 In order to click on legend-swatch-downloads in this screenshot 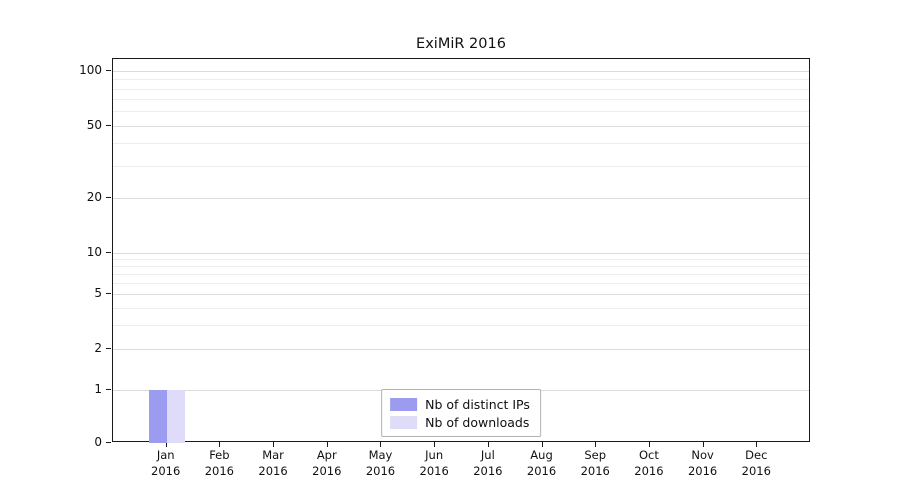, I will do `click(404, 422)`.